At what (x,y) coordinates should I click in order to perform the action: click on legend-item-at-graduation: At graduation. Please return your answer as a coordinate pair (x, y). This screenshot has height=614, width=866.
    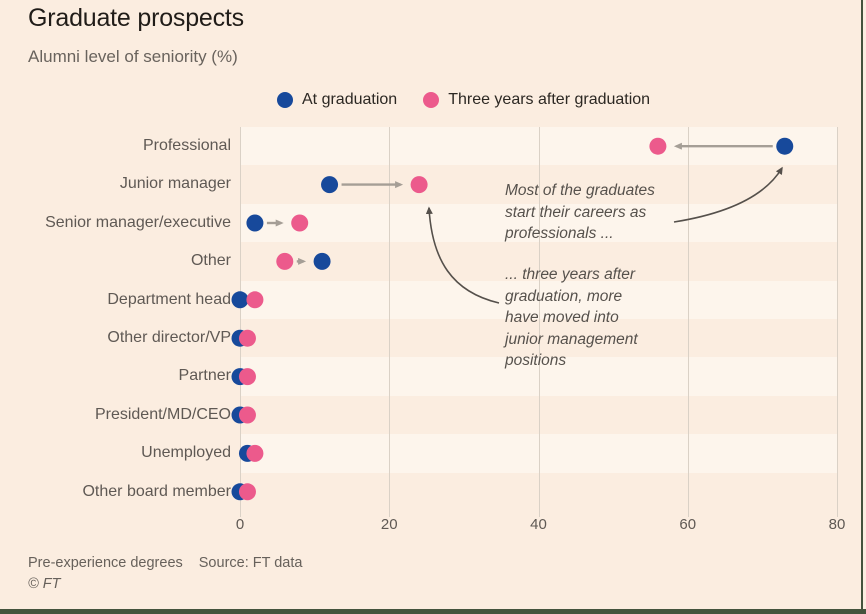
    Looking at the image, I should click on (337, 100).